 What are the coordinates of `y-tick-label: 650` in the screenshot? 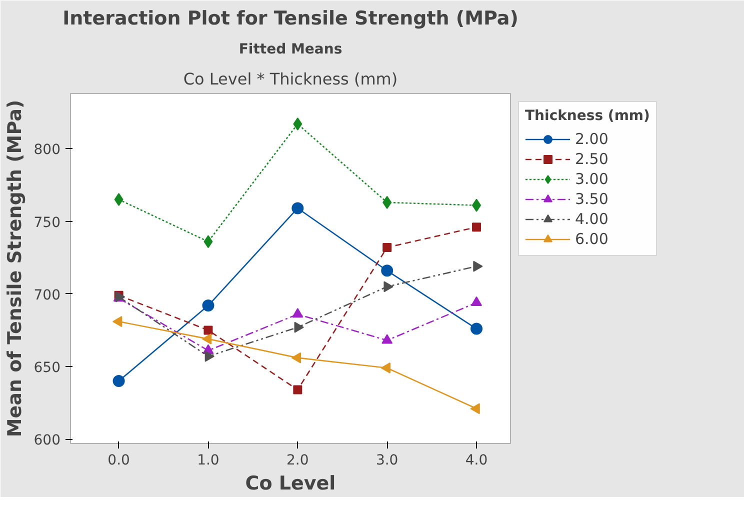 It's located at (47, 368).